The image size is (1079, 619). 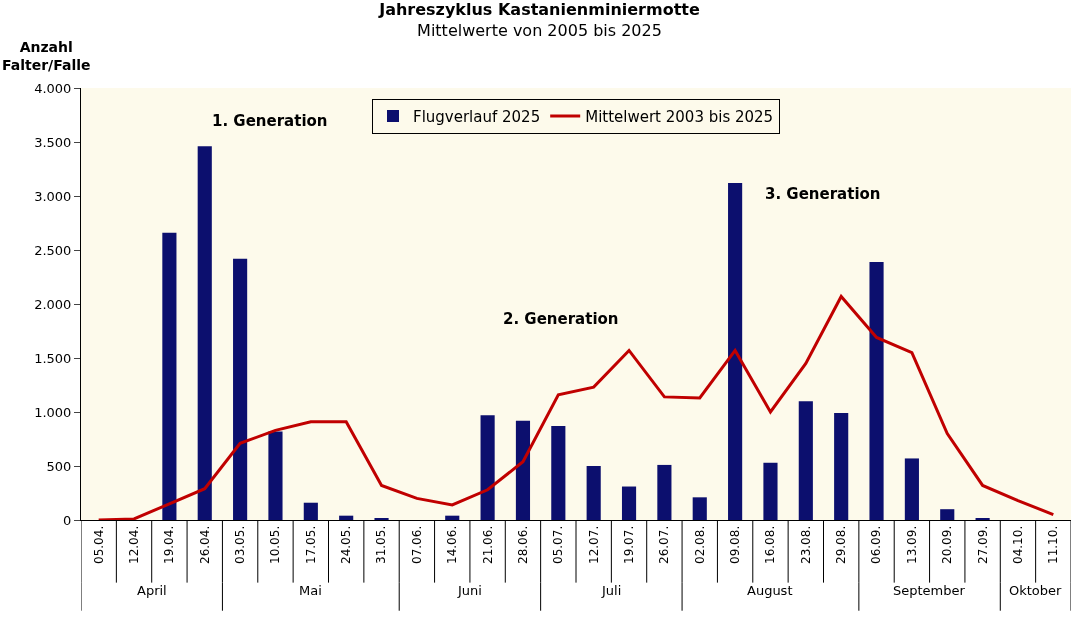 I want to click on y-tick-label: 0, so click(x=67, y=520).